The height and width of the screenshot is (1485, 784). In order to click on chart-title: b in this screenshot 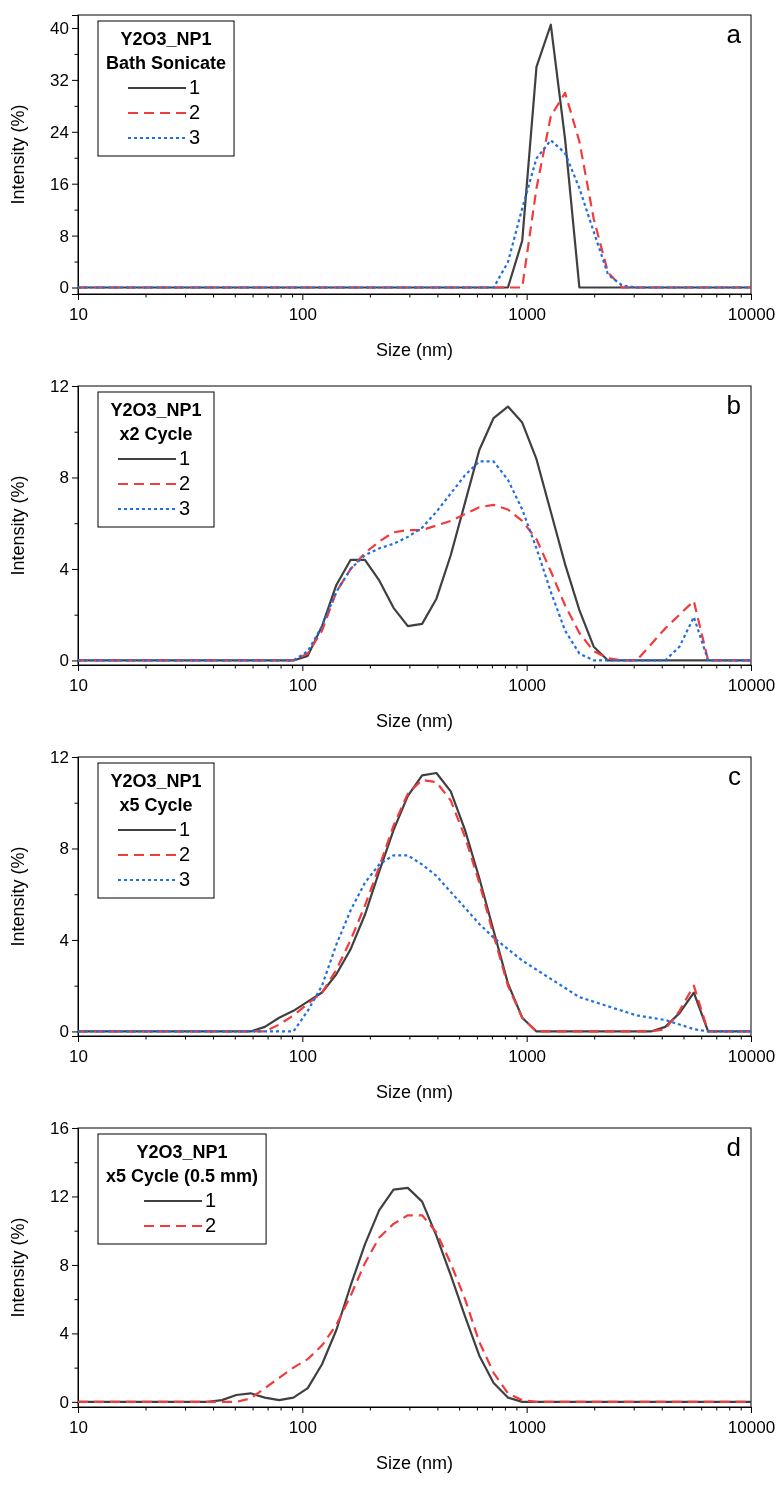, I will do `click(733, 405)`.